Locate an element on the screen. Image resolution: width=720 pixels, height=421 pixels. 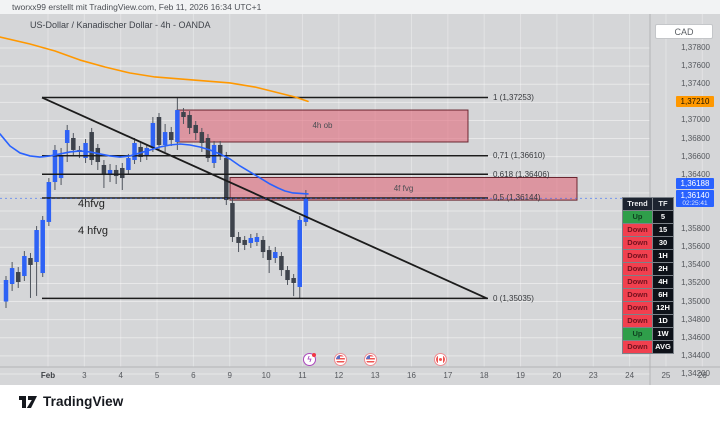
time-tick: 9 is located at coordinates (229, 375).